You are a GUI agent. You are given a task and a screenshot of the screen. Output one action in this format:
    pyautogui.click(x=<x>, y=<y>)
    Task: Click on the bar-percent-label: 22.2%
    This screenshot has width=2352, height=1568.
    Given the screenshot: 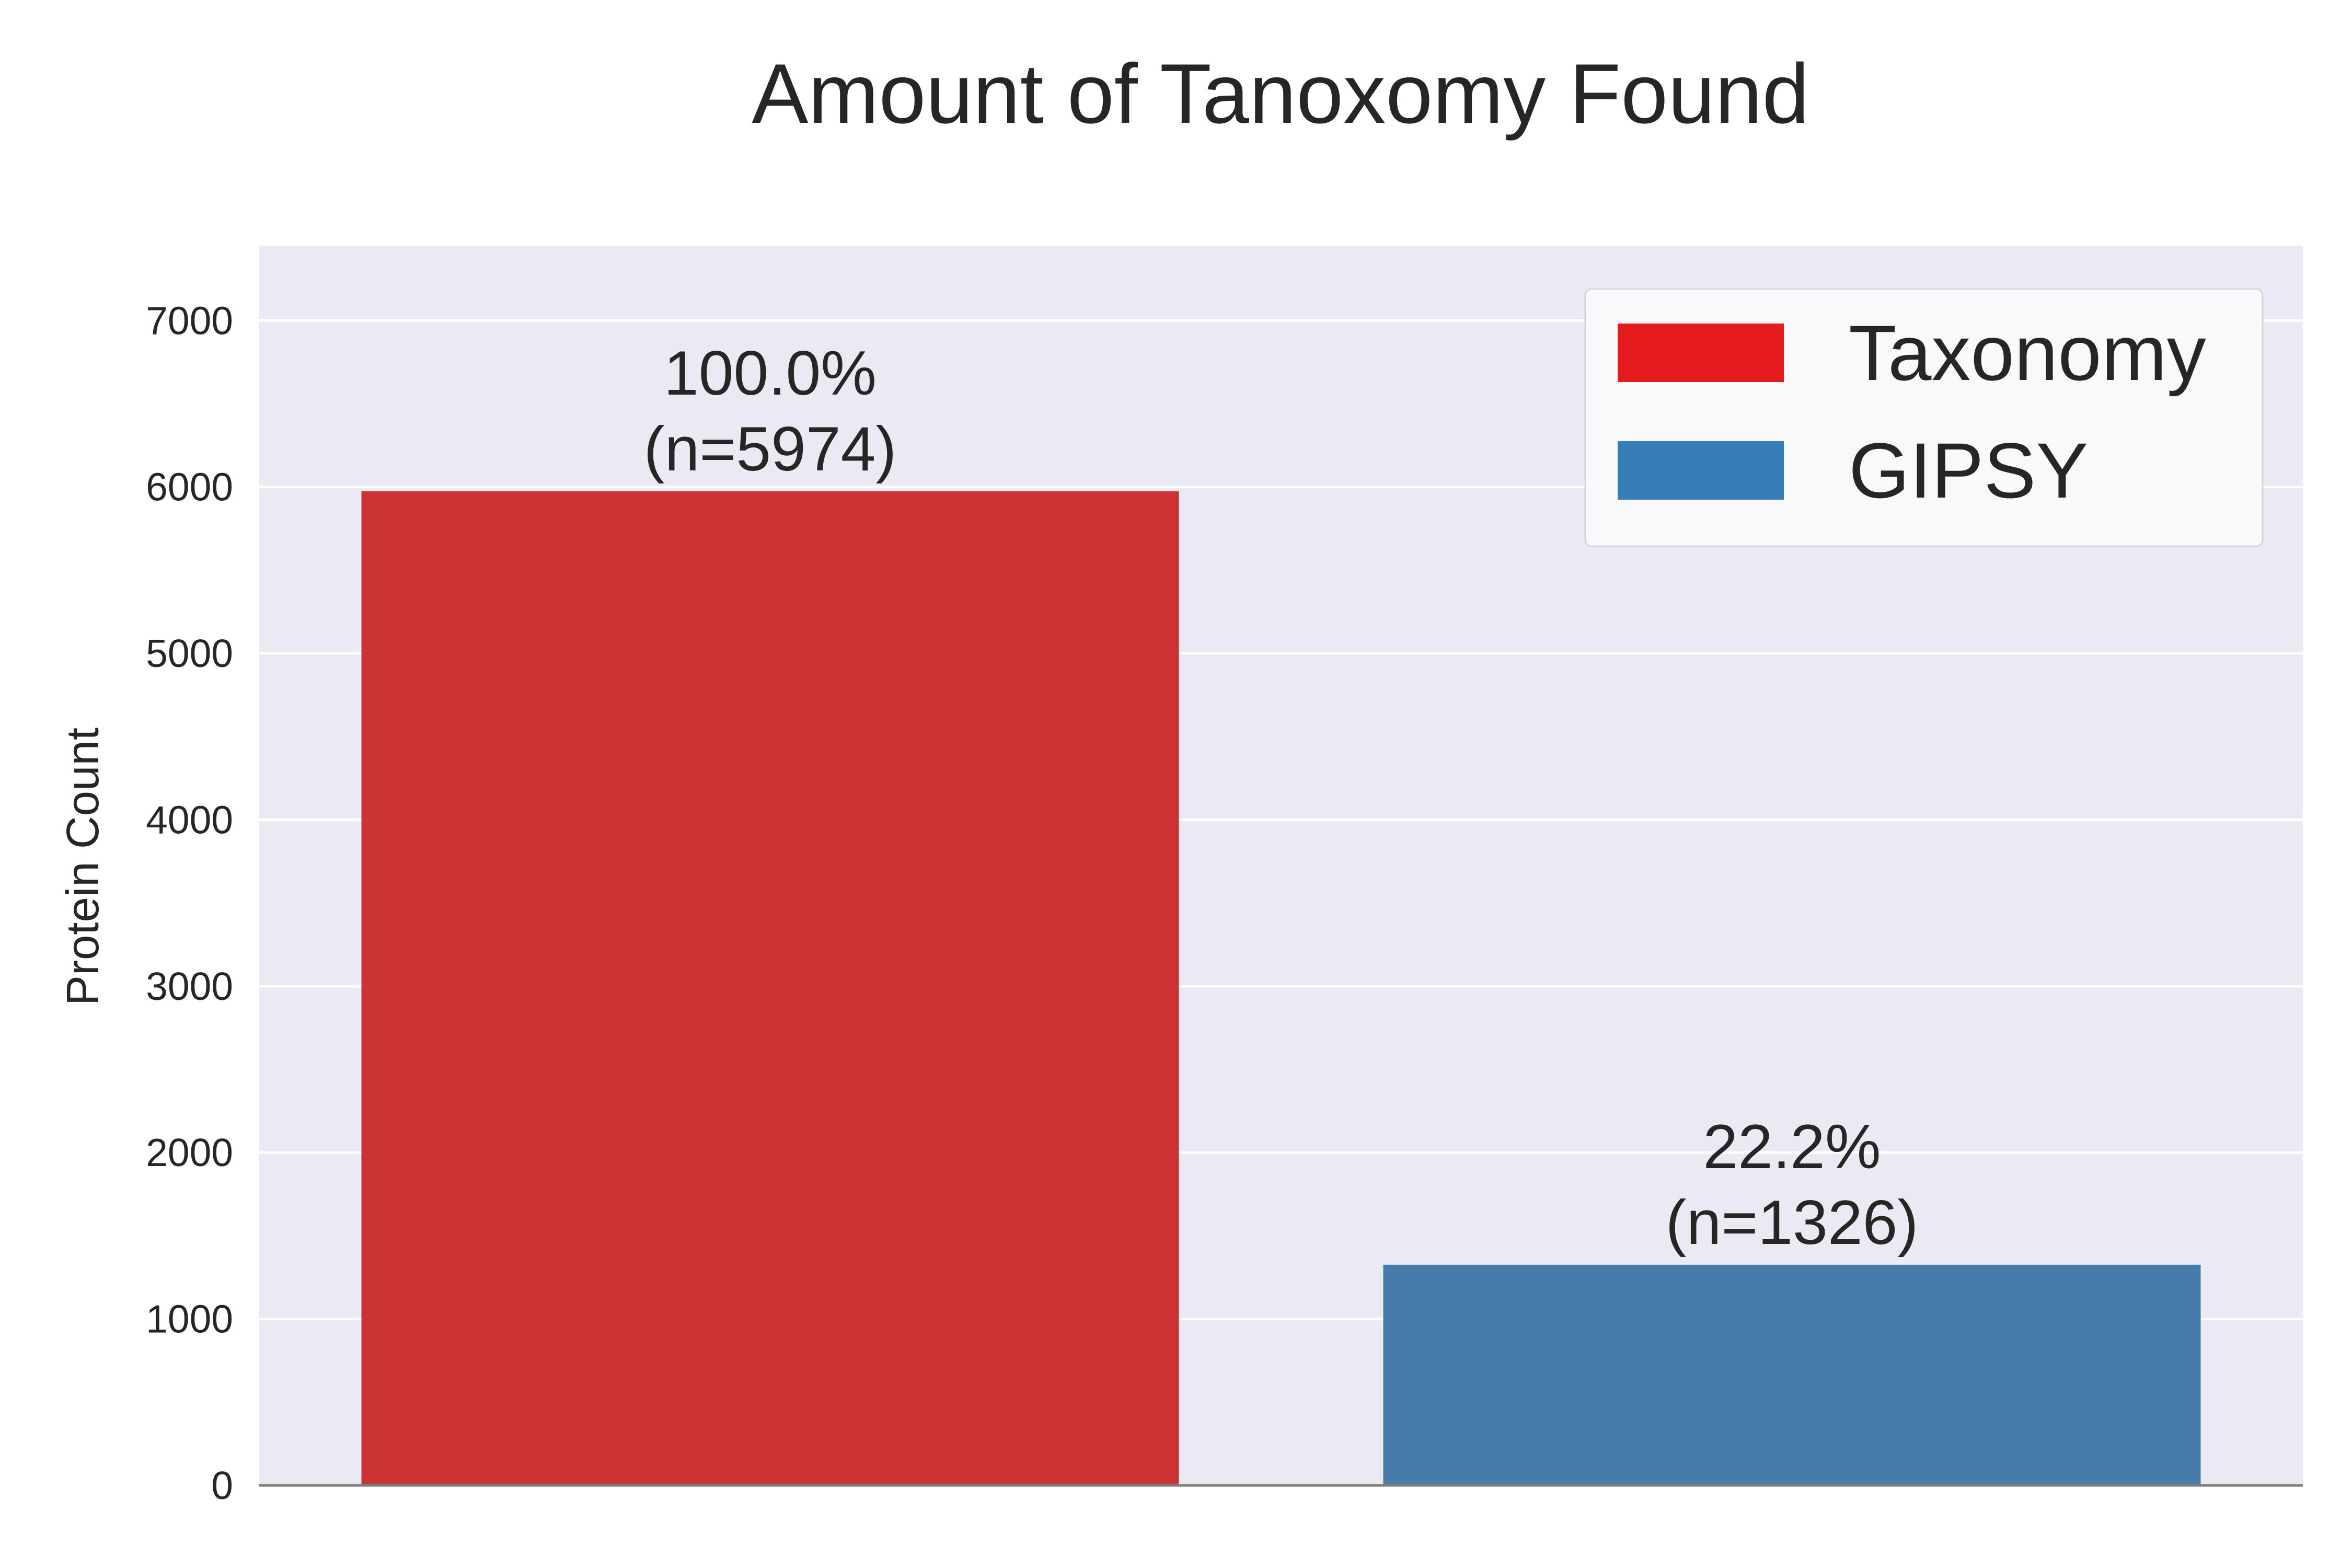 What is the action you would take?
    pyautogui.click(x=1792, y=1147)
    